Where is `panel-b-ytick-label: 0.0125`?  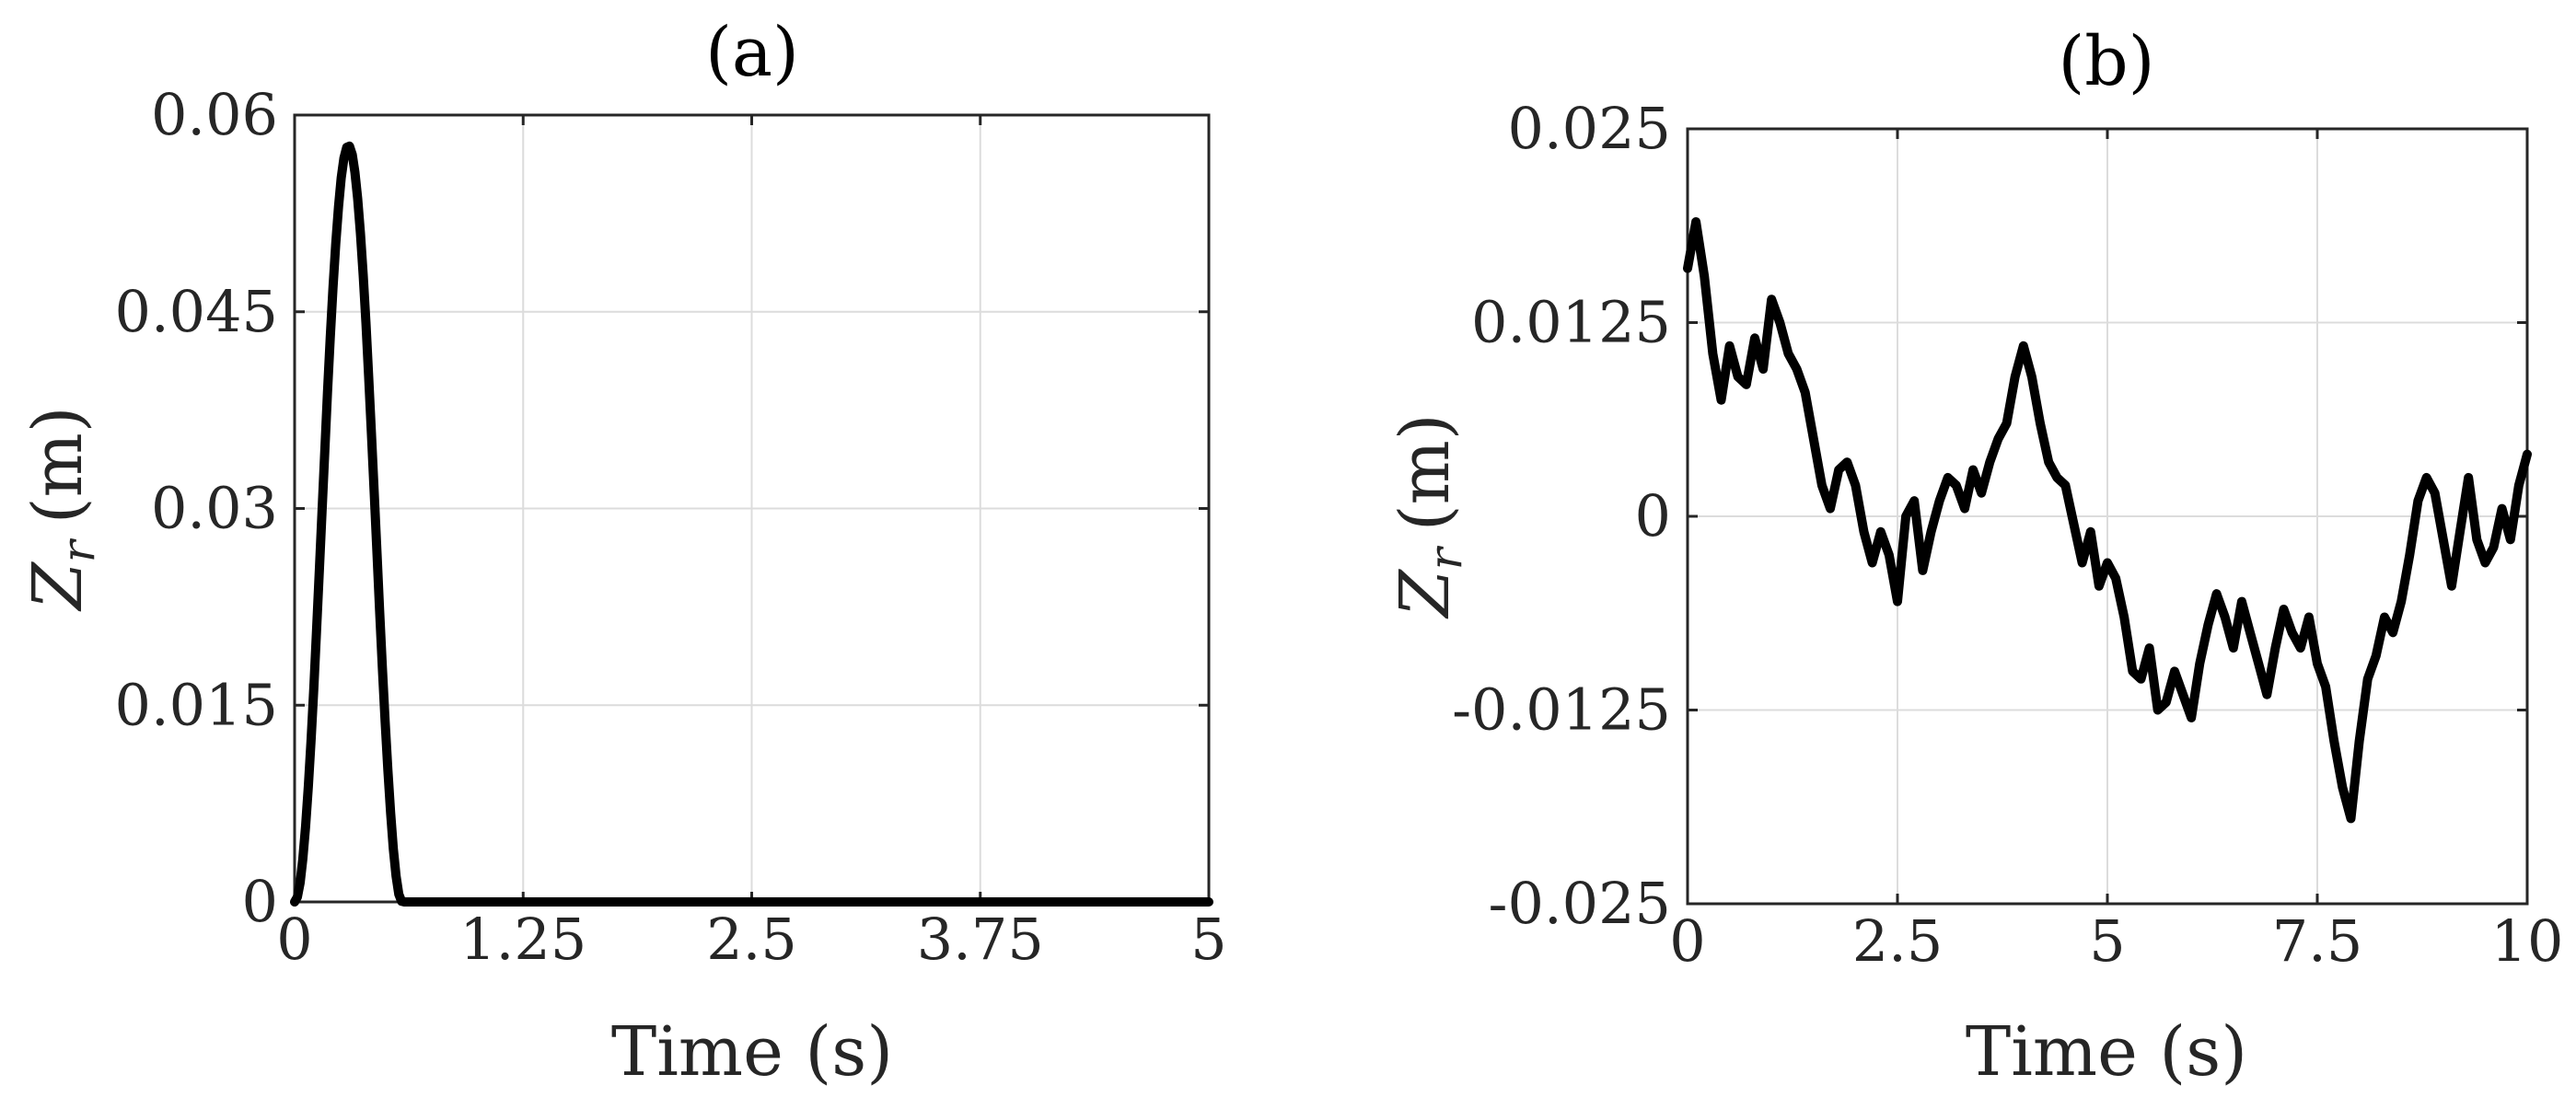
panel-b-ytick-label: 0.0125 is located at coordinates (1571, 322).